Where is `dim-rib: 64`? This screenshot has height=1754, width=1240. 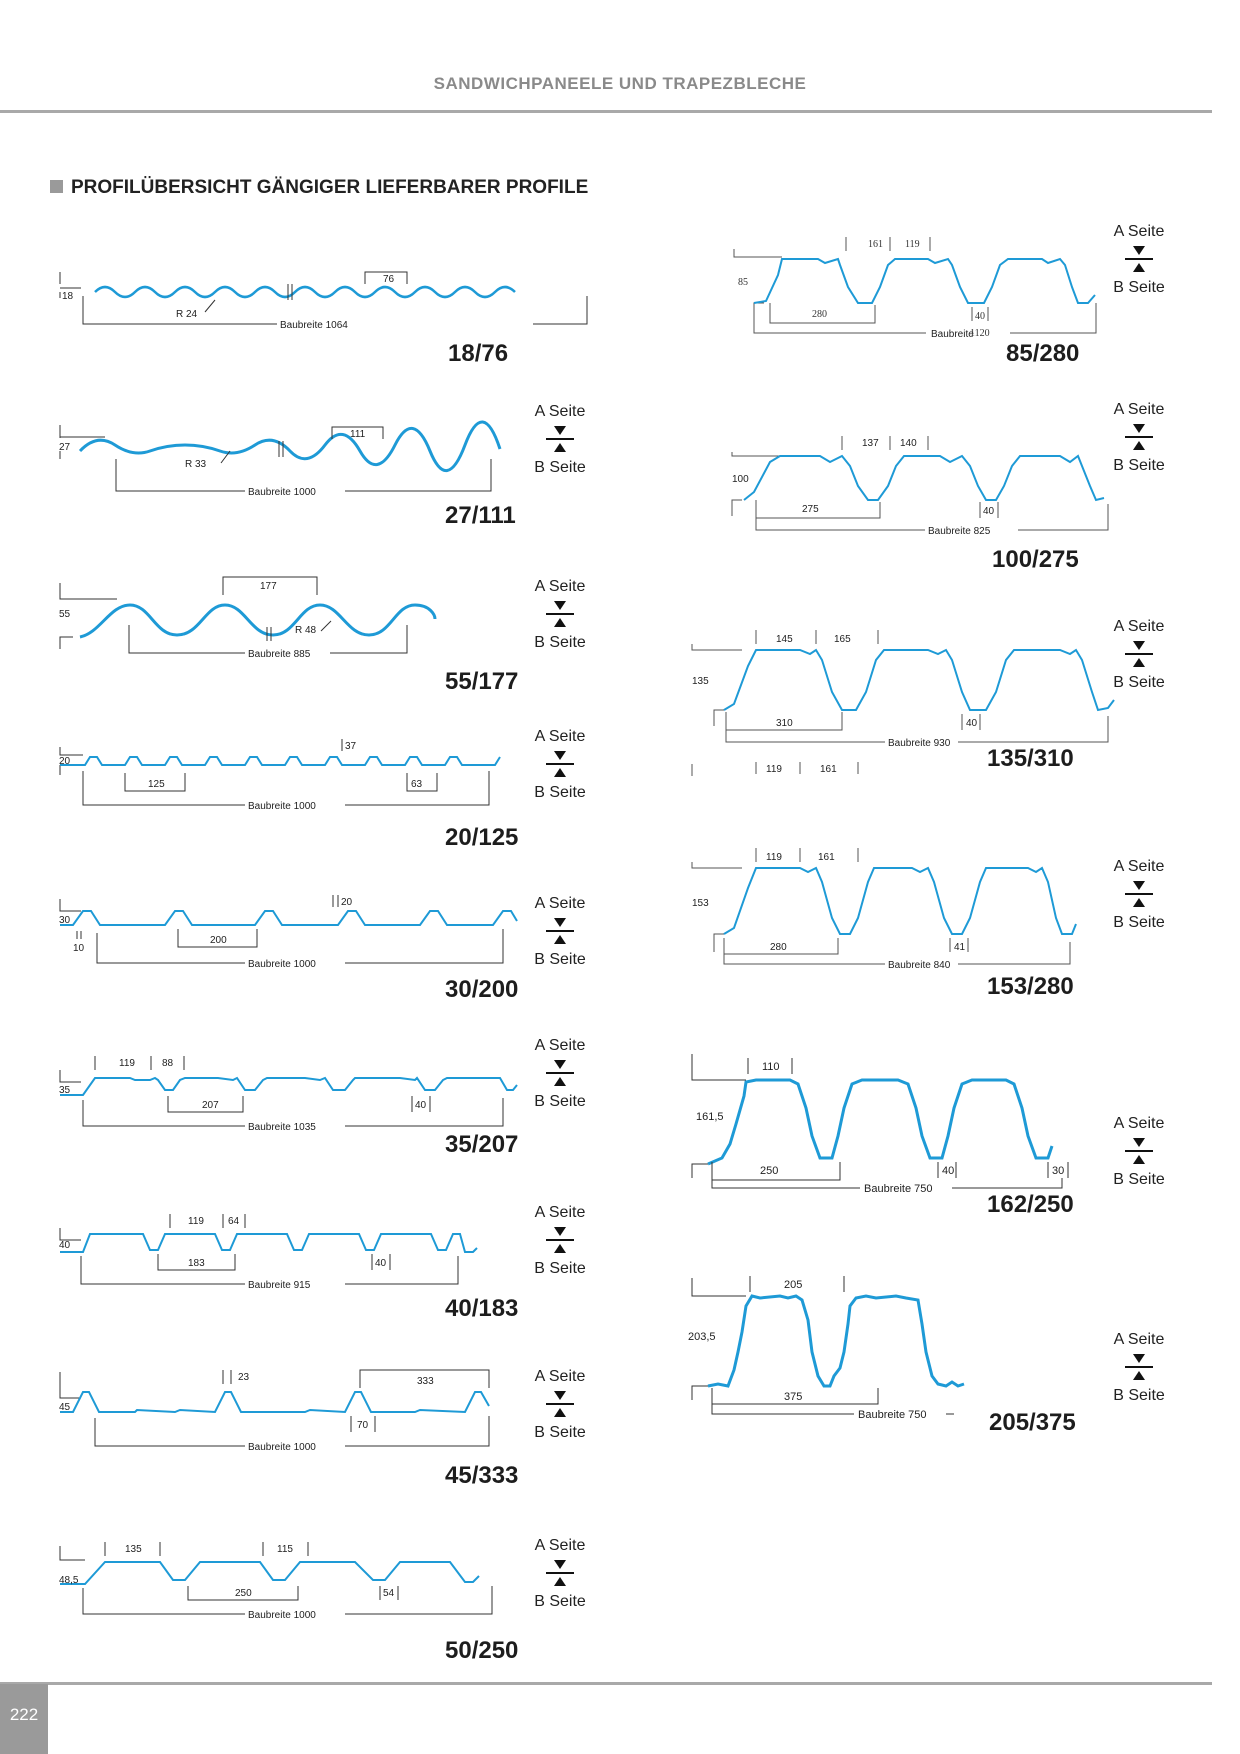 dim-rib: 64 is located at coordinates (234, 1221).